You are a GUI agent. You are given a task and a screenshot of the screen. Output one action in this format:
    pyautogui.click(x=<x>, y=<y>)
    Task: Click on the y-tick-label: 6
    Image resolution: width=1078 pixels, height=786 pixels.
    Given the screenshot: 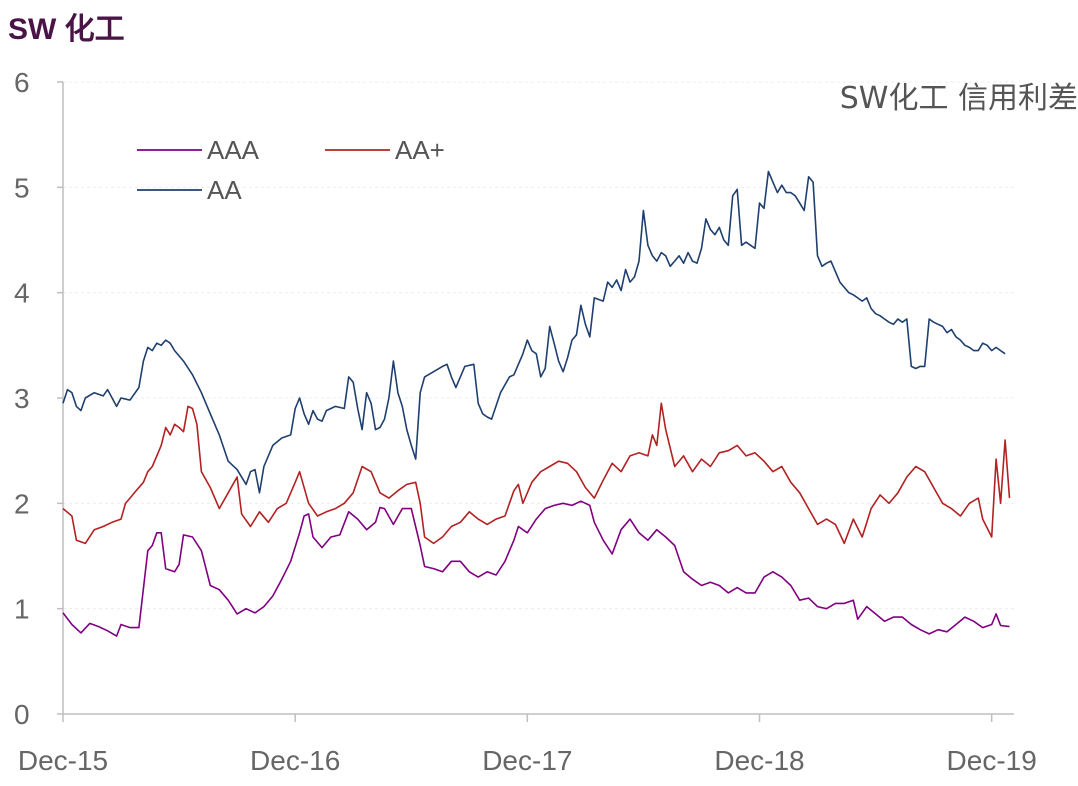 What is the action you would take?
    pyautogui.click(x=22, y=82)
    